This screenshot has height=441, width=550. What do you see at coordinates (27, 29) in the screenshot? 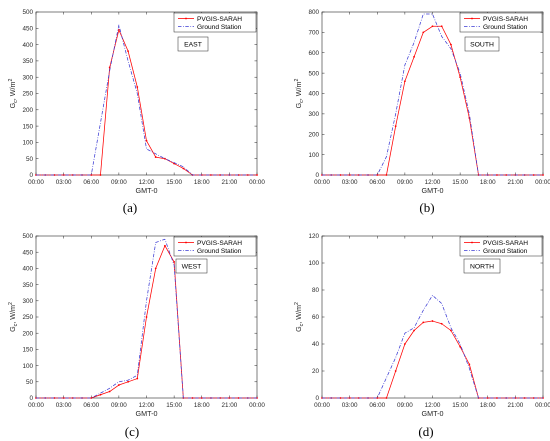
I see `y-tick-label: 450` at bounding box center [27, 29].